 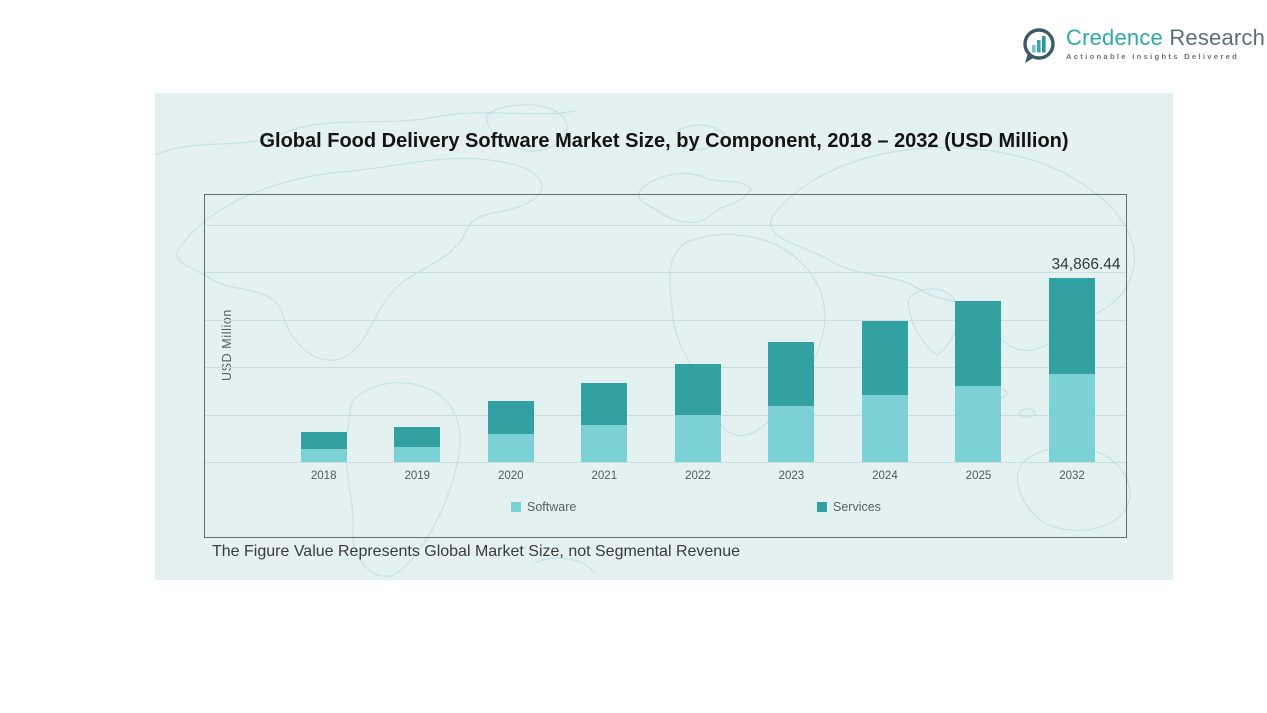 I want to click on x-tick-label-2022: 2022, so click(x=698, y=476).